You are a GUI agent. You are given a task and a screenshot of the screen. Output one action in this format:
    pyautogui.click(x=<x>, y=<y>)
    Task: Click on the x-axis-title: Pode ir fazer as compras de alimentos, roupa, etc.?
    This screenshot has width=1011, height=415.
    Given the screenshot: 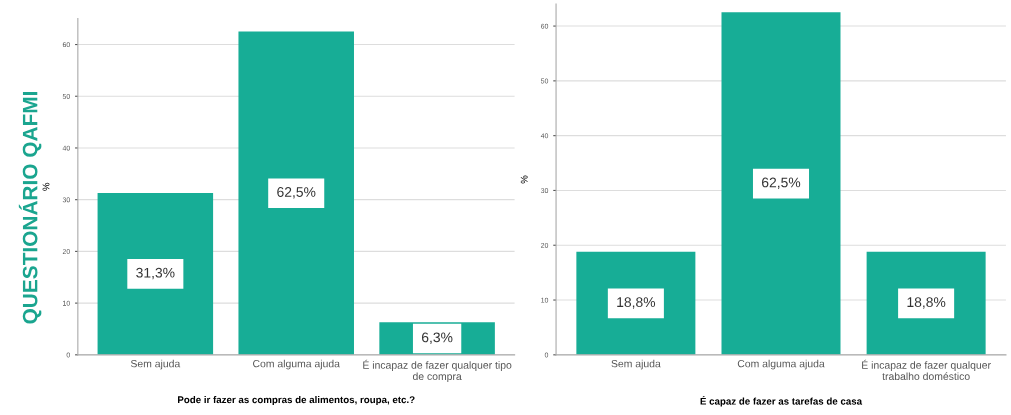 What is the action you would take?
    pyautogui.click(x=296, y=400)
    